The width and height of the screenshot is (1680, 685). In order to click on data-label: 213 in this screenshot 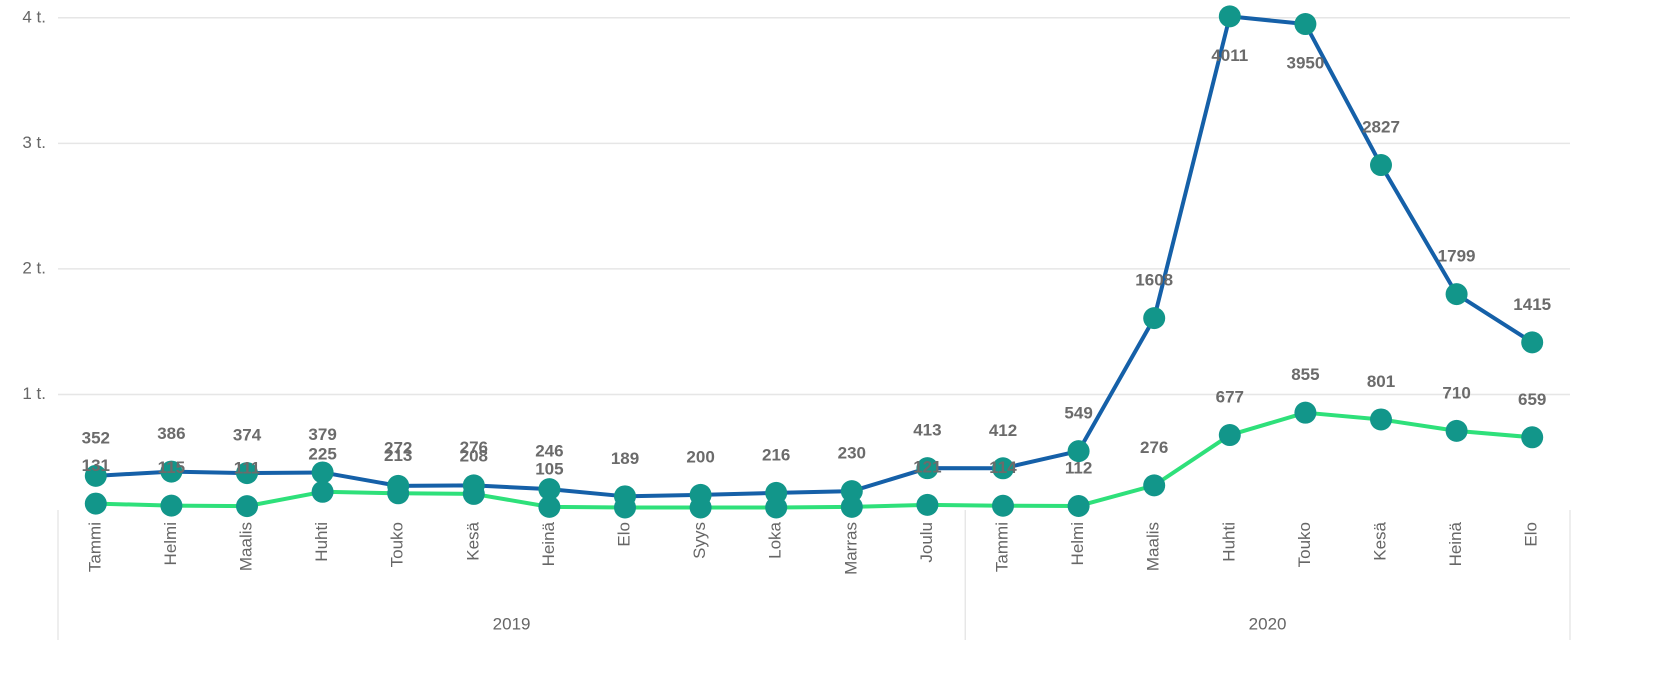, I will do `click(398, 455)`.